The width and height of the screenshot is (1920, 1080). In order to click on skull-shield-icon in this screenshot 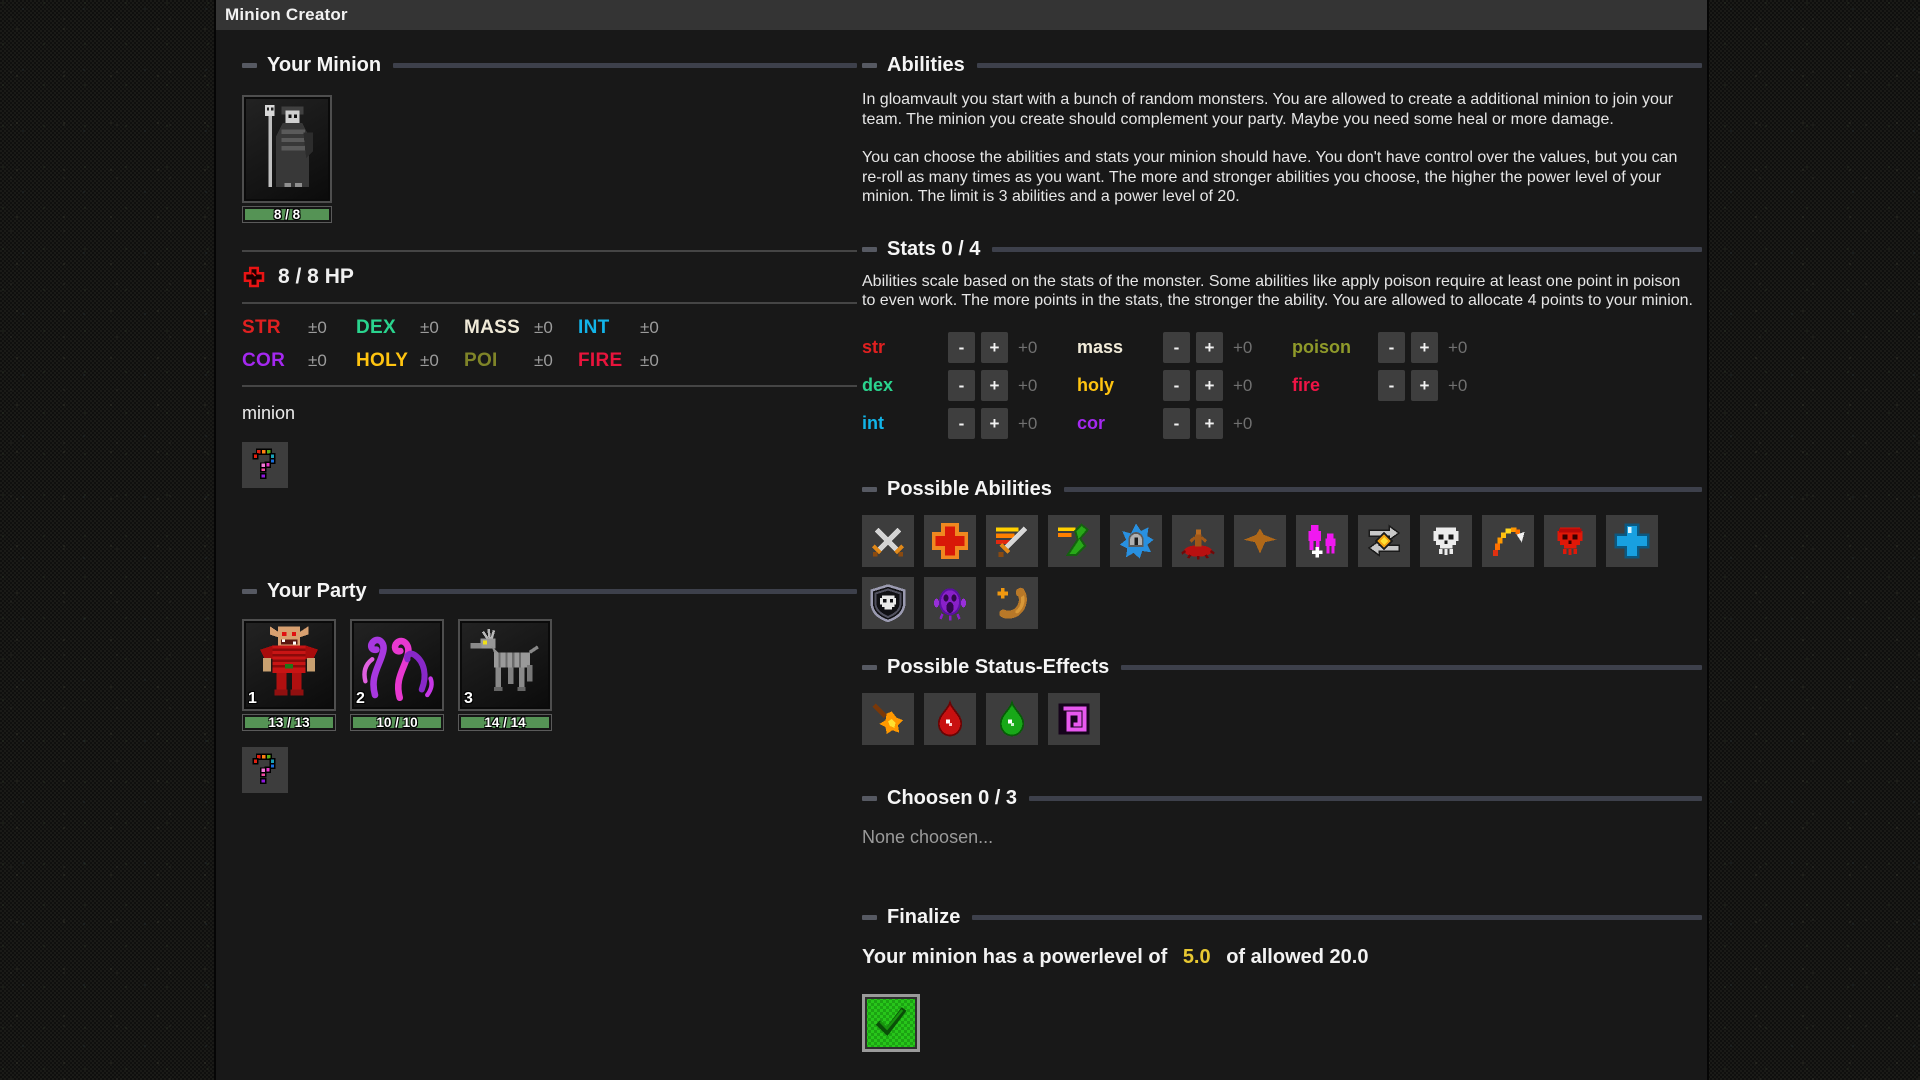, I will do `click(888, 603)`.